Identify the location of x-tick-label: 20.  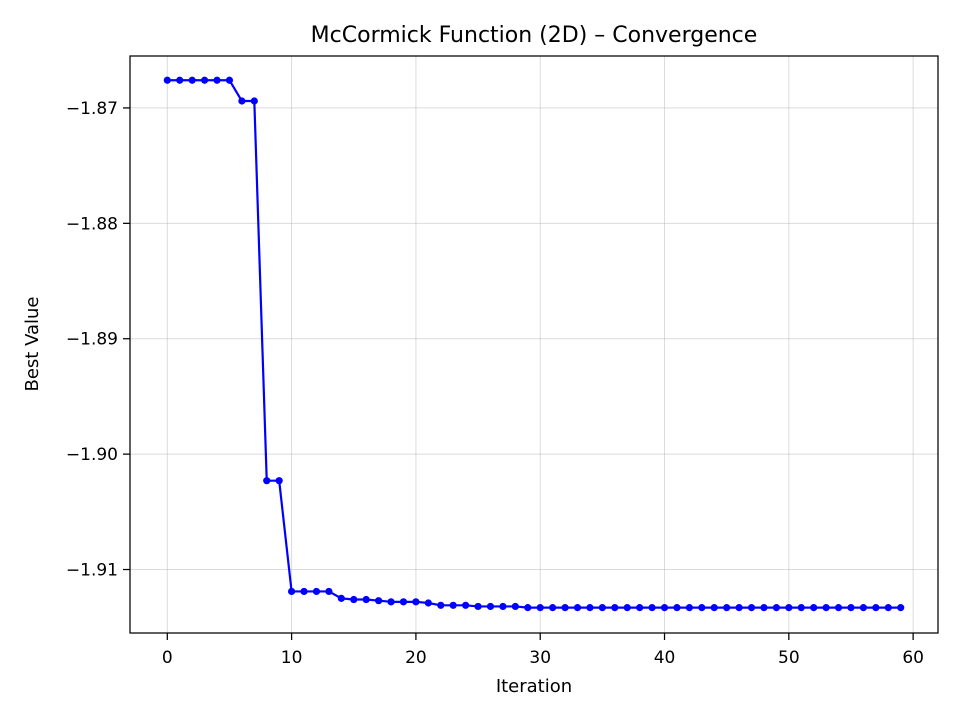
(416, 658).